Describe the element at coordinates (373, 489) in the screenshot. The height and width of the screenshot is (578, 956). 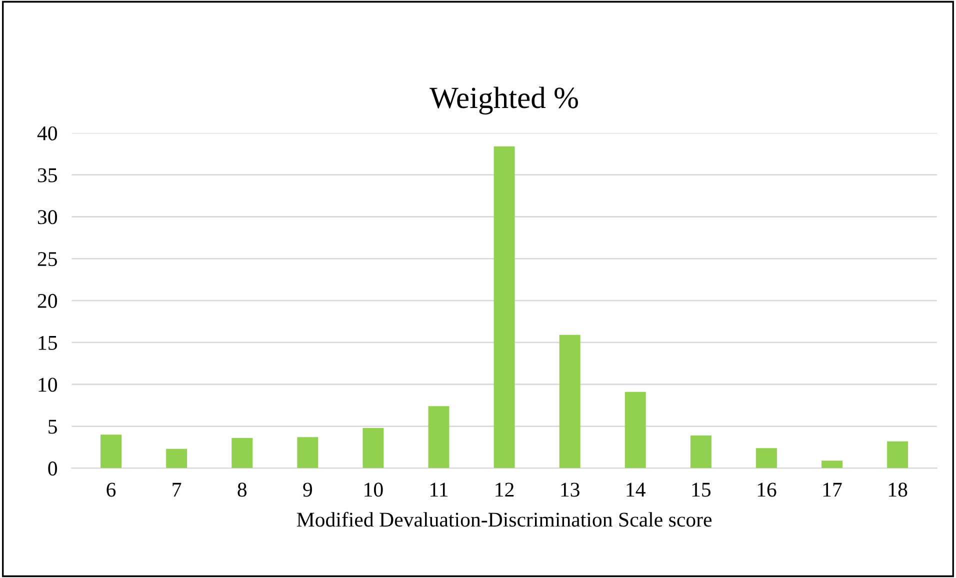
I see `x-tick-label: 10` at that location.